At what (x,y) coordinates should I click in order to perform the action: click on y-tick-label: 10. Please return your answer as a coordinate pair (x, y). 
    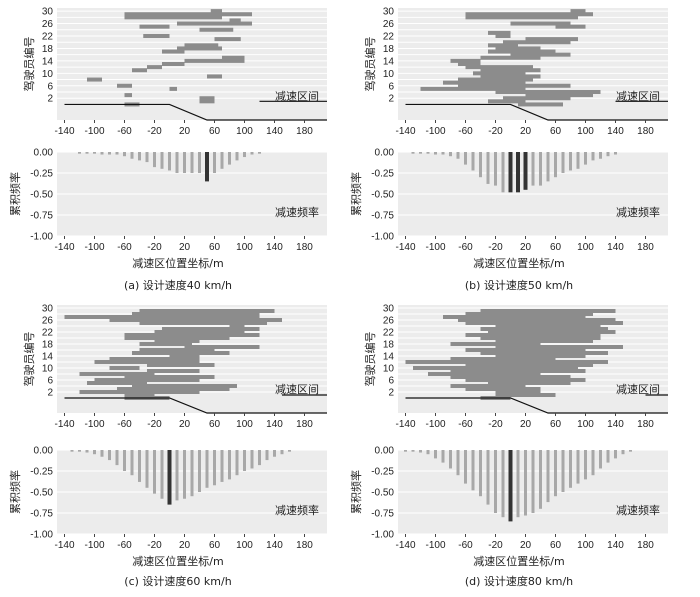
    Looking at the image, I should click on (48, 74).